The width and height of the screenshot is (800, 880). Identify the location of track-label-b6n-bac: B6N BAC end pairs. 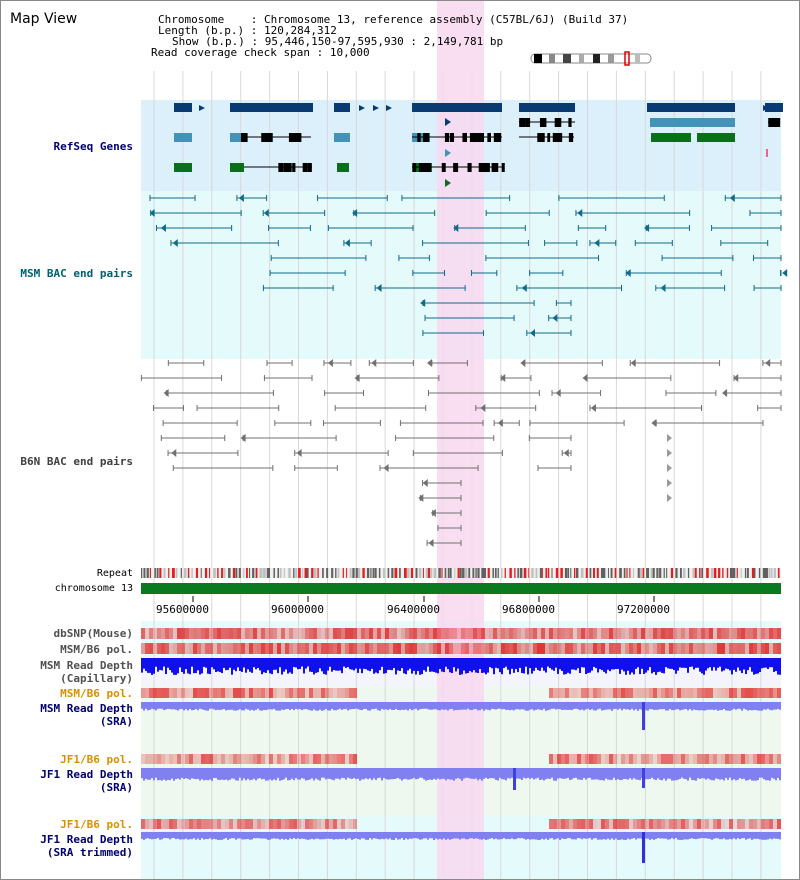
(76, 461).